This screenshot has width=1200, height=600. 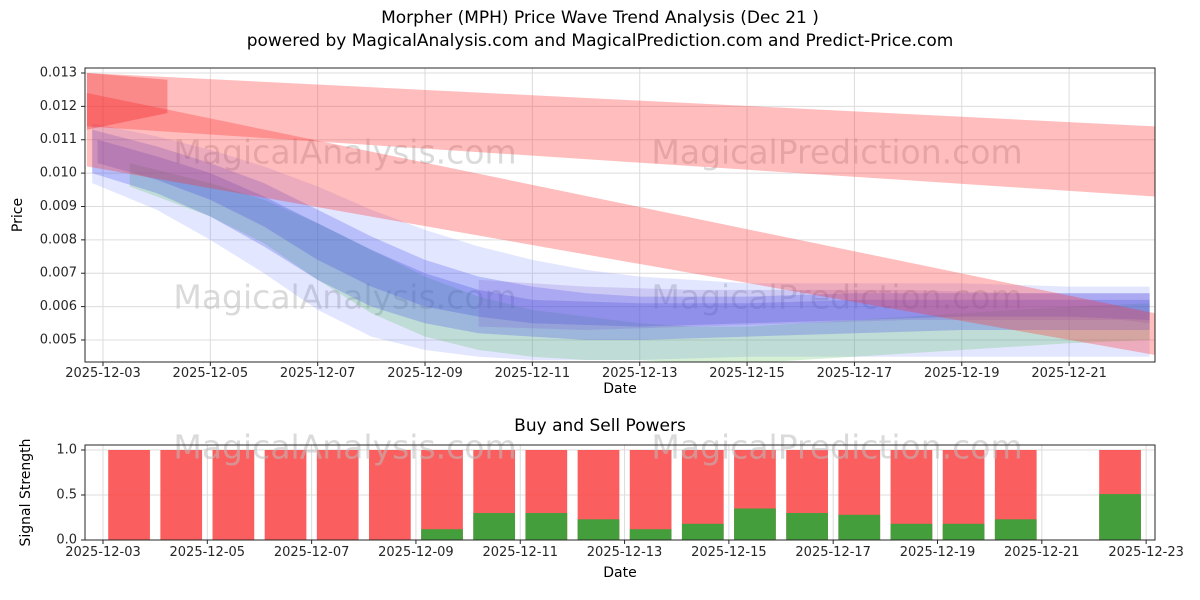 What do you see at coordinates (58, 73) in the screenshot?
I see `y-tick-label: 0.013` at bounding box center [58, 73].